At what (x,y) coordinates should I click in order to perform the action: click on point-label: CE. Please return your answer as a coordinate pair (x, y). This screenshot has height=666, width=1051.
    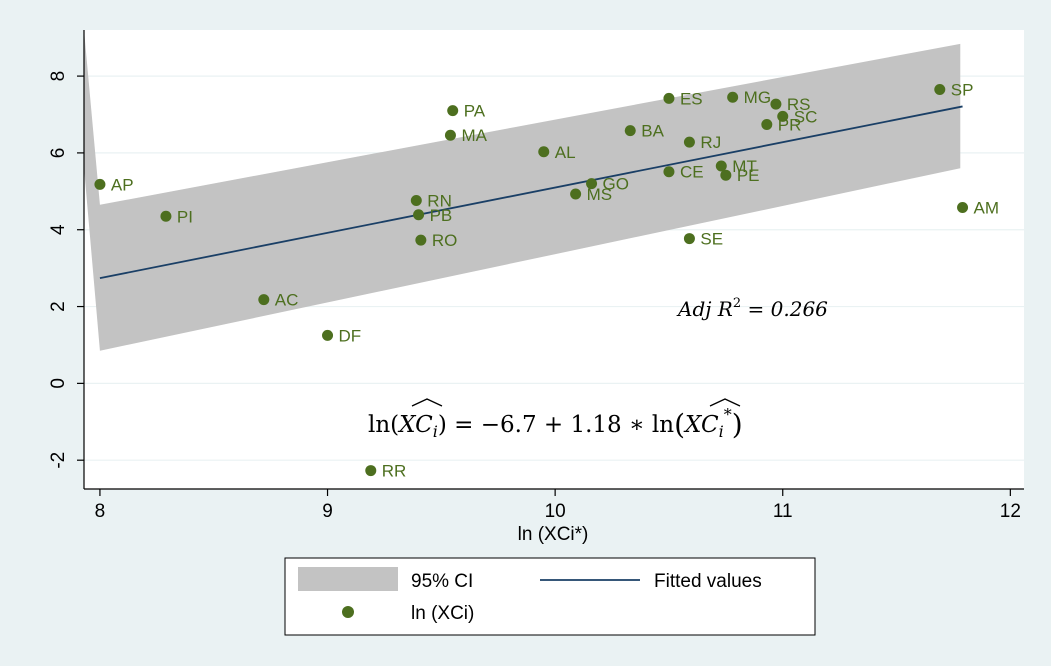
    Looking at the image, I should click on (692, 172).